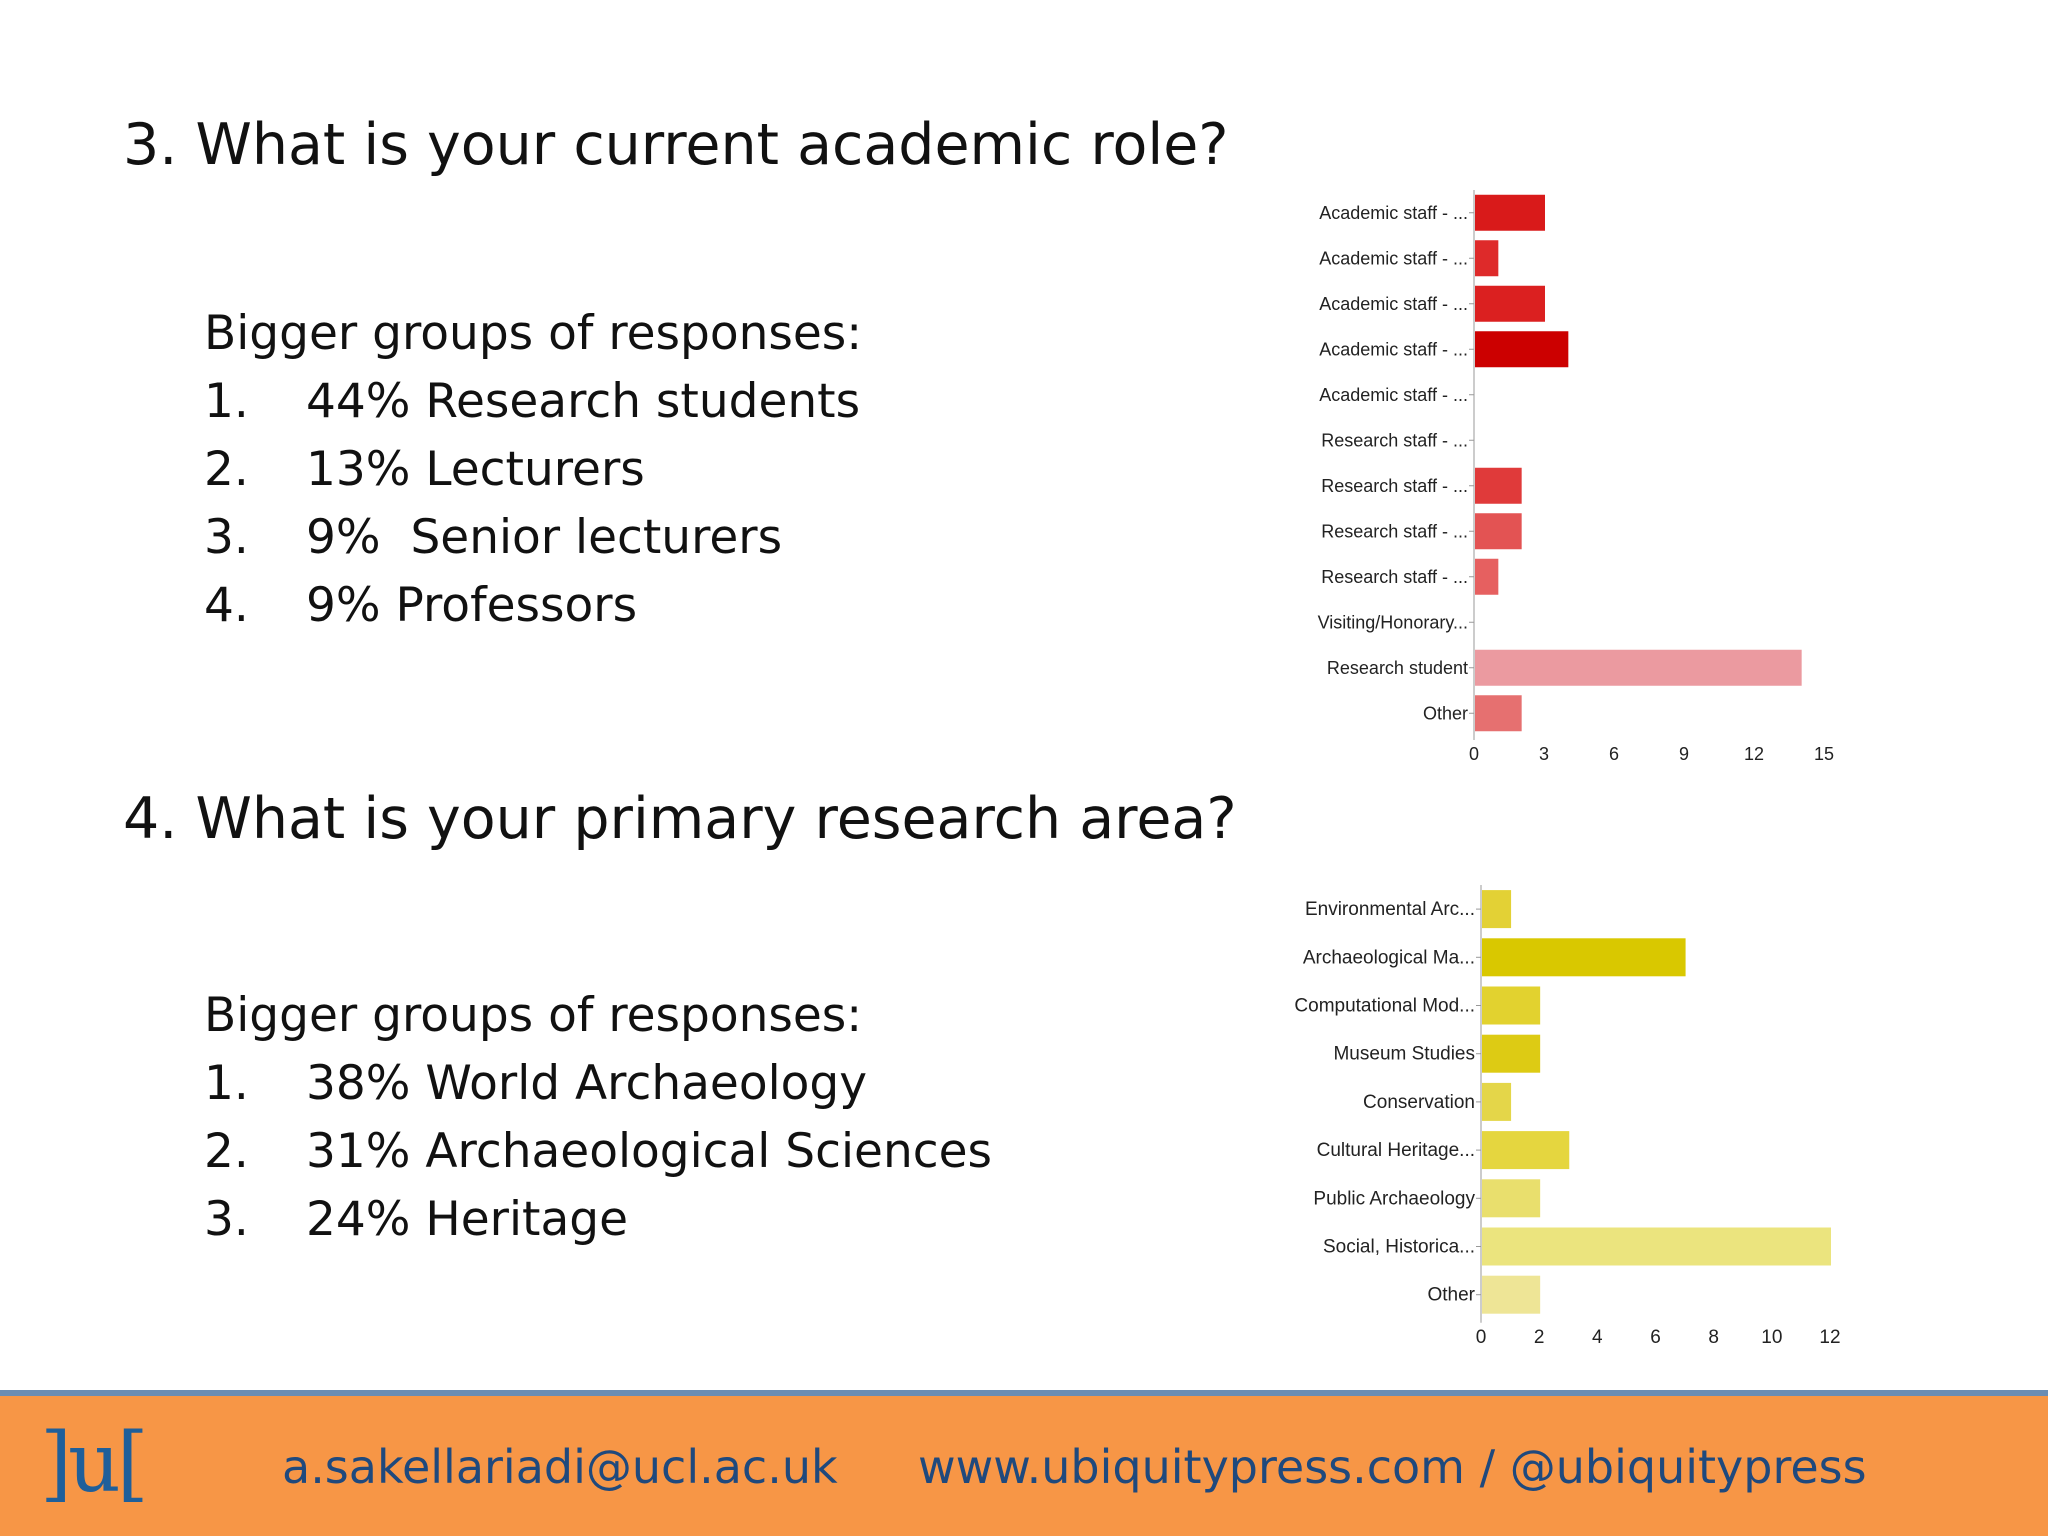  I want to click on q3-title: 3. What is your current academic role?, so click(676, 145).